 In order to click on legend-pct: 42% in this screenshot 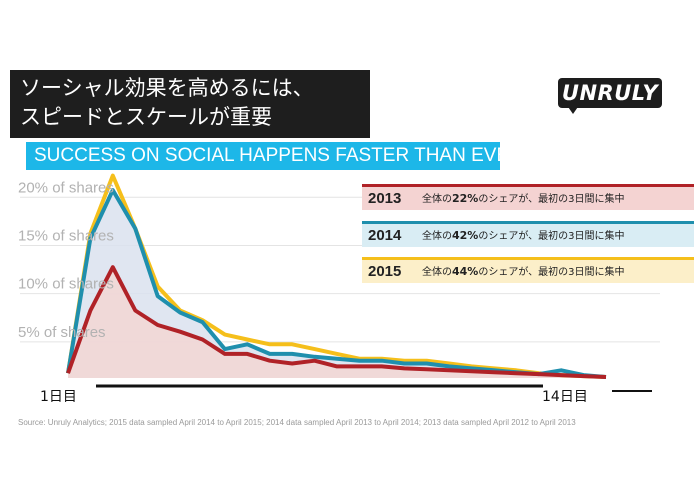, I will do `click(465, 235)`.